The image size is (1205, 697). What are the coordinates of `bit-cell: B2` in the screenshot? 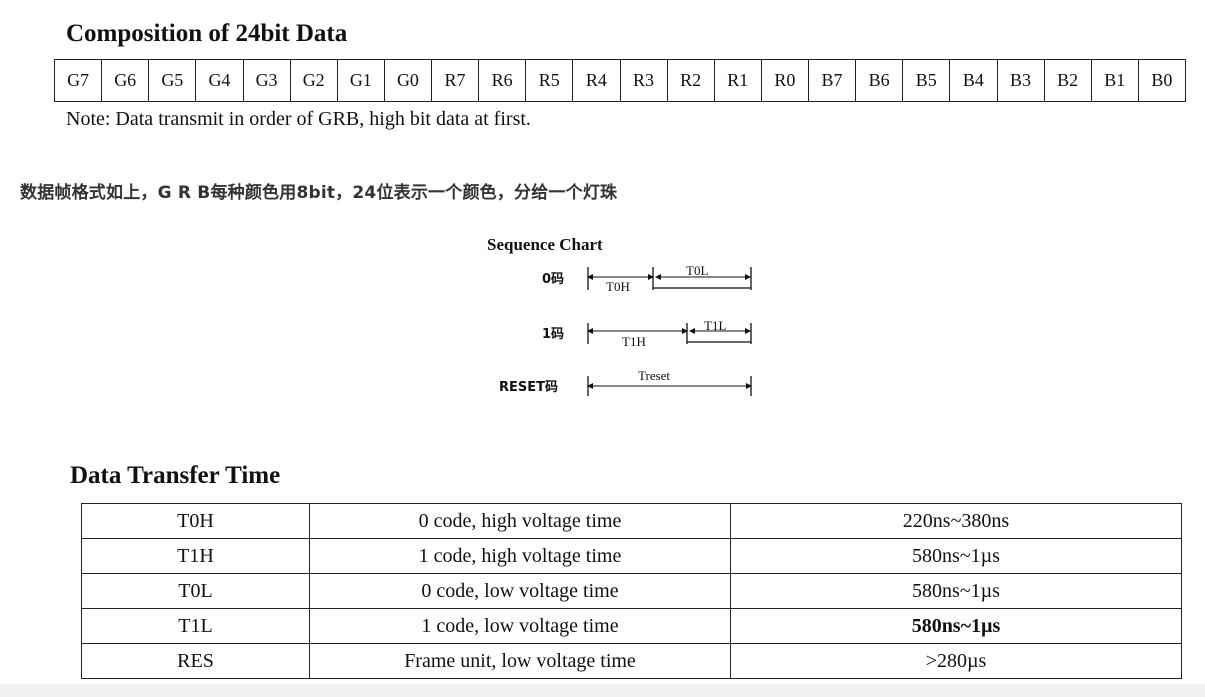 It's located at (1067, 80).